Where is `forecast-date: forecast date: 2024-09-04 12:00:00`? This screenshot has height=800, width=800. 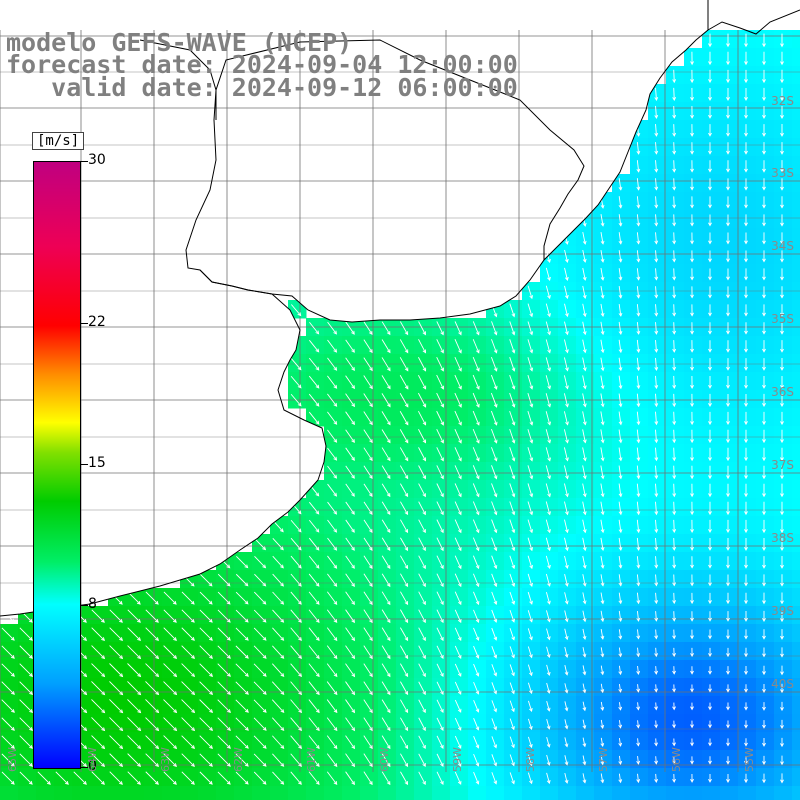
forecast-date: forecast date: 2024-09-04 12:00:00 is located at coordinates (262, 64).